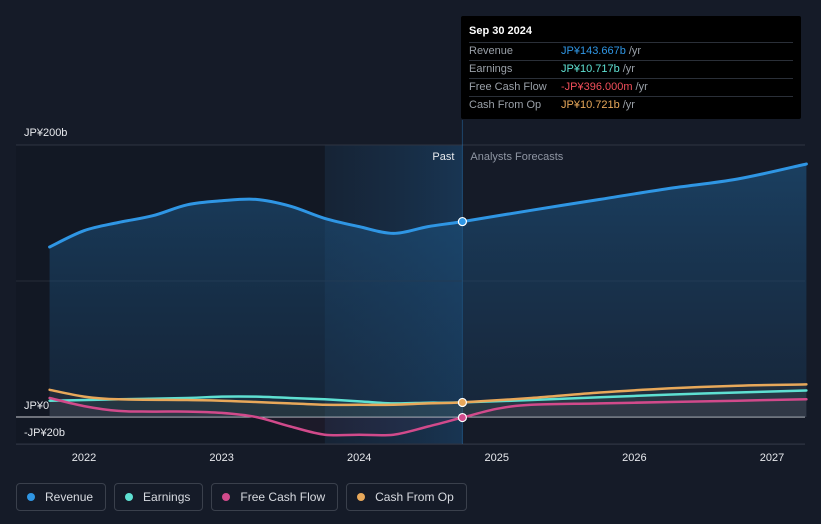 The width and height of the screenshot is (821, 524). I want to click on series-line-cash-from-op, so click(428, 395).